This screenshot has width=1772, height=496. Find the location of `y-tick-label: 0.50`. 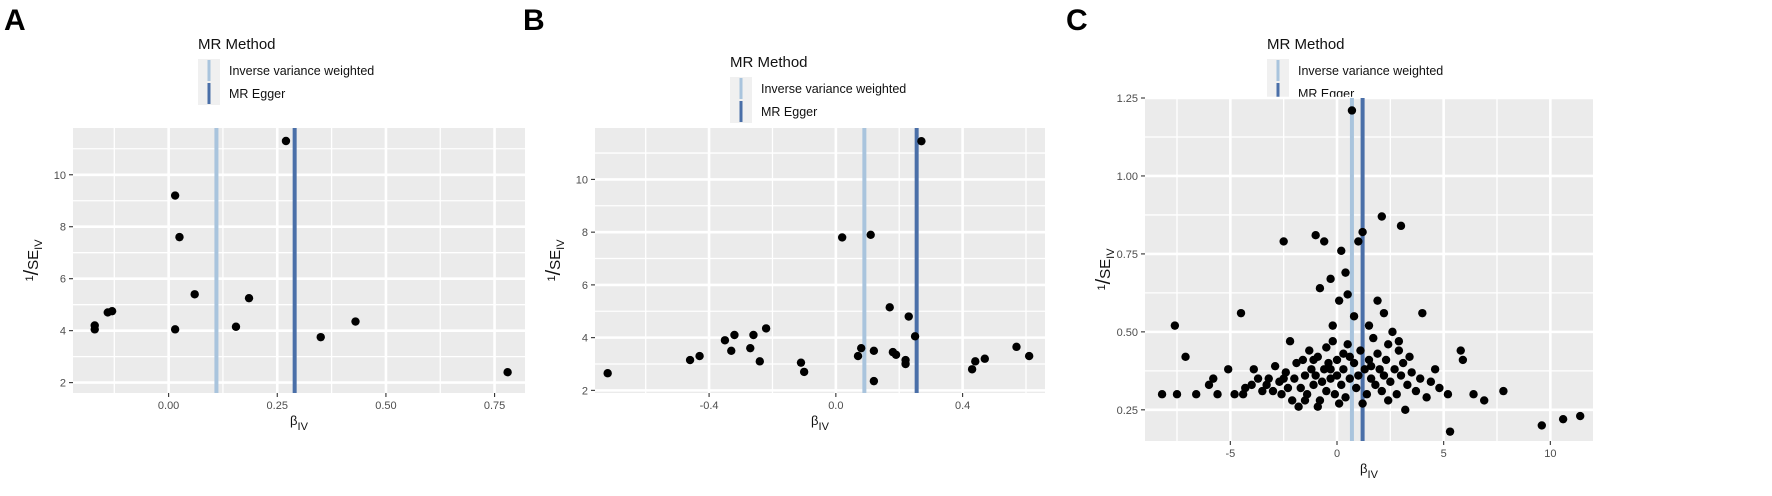

y-tick-label: 0.50 is located at coordinates (1127, 333).